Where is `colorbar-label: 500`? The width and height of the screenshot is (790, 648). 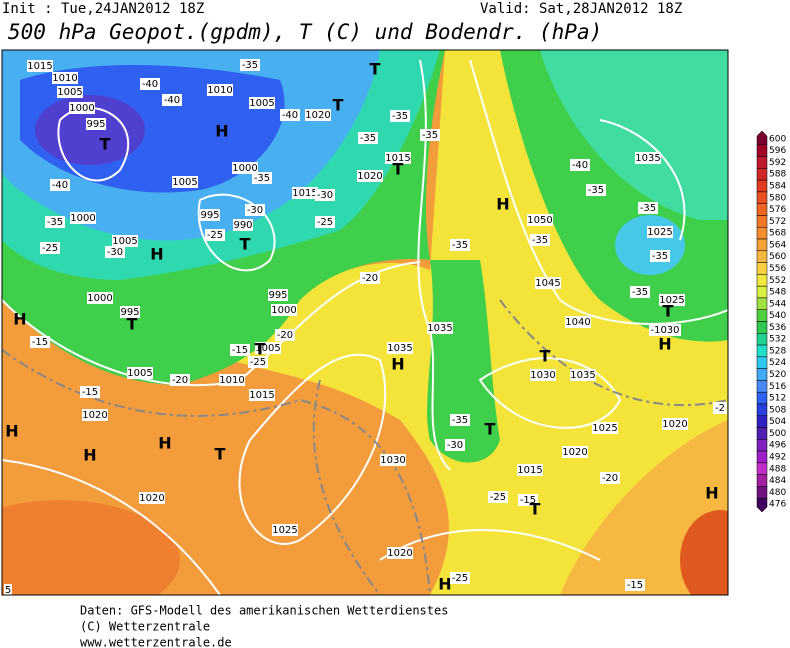
colorbar-label: 500 is located at coordinates (777, 434).